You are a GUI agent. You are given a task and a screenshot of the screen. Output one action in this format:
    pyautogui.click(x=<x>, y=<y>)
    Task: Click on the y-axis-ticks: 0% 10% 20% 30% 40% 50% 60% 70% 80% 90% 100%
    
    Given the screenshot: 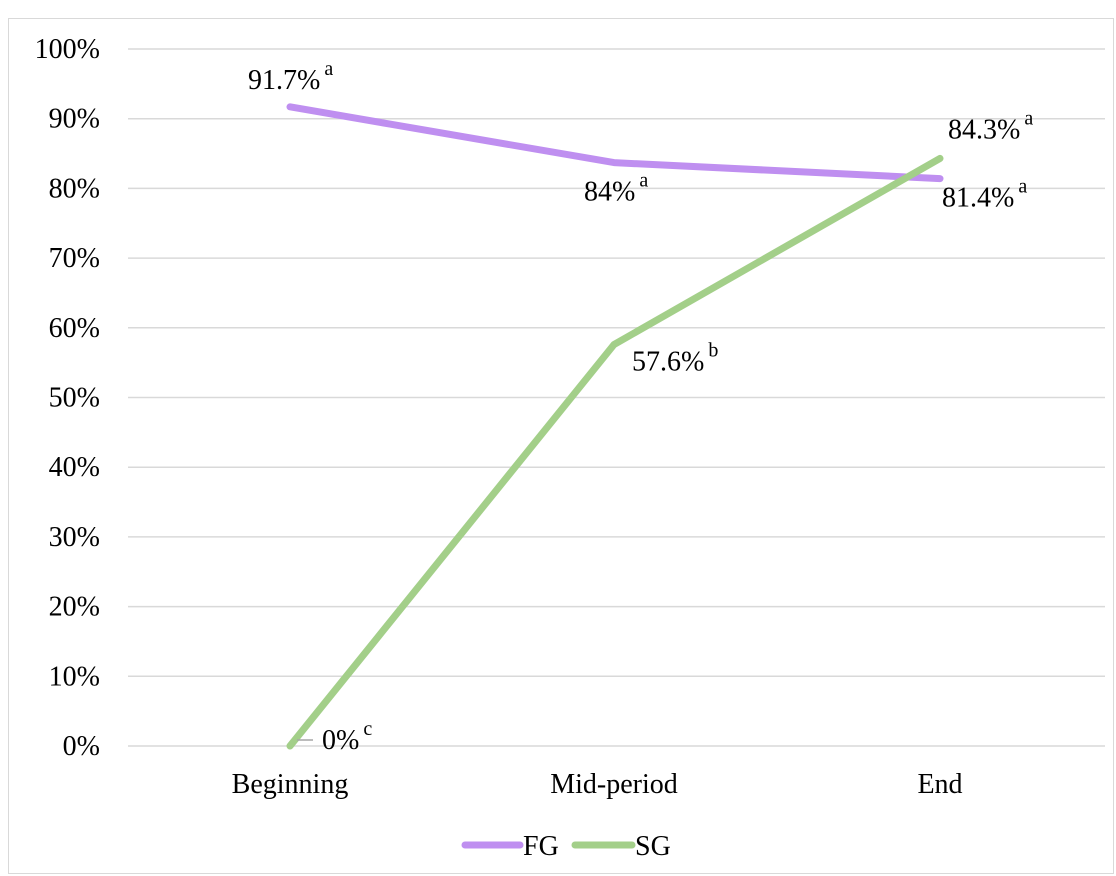 What is the action you would take?
    pyautogui.click(x=67, y=398)
    